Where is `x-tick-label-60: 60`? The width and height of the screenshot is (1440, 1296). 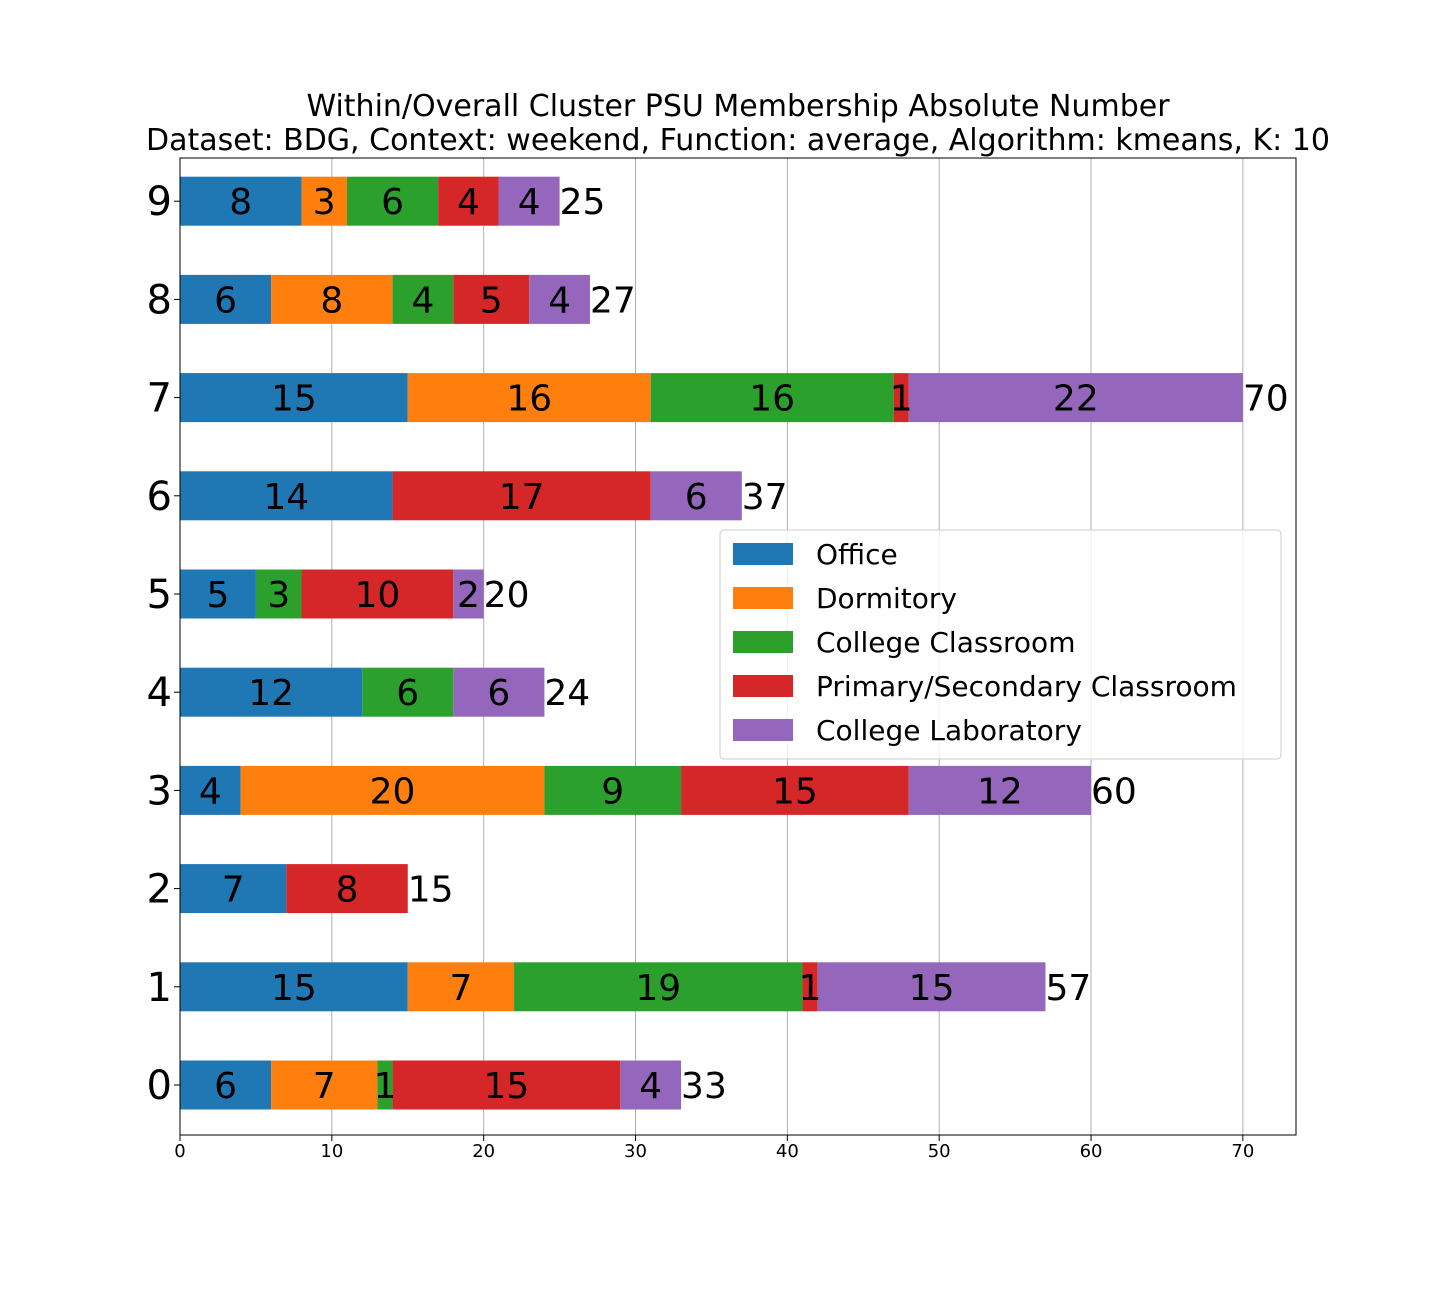
x-tick-label-60: 60 is located at coordinates (1091, 1151).